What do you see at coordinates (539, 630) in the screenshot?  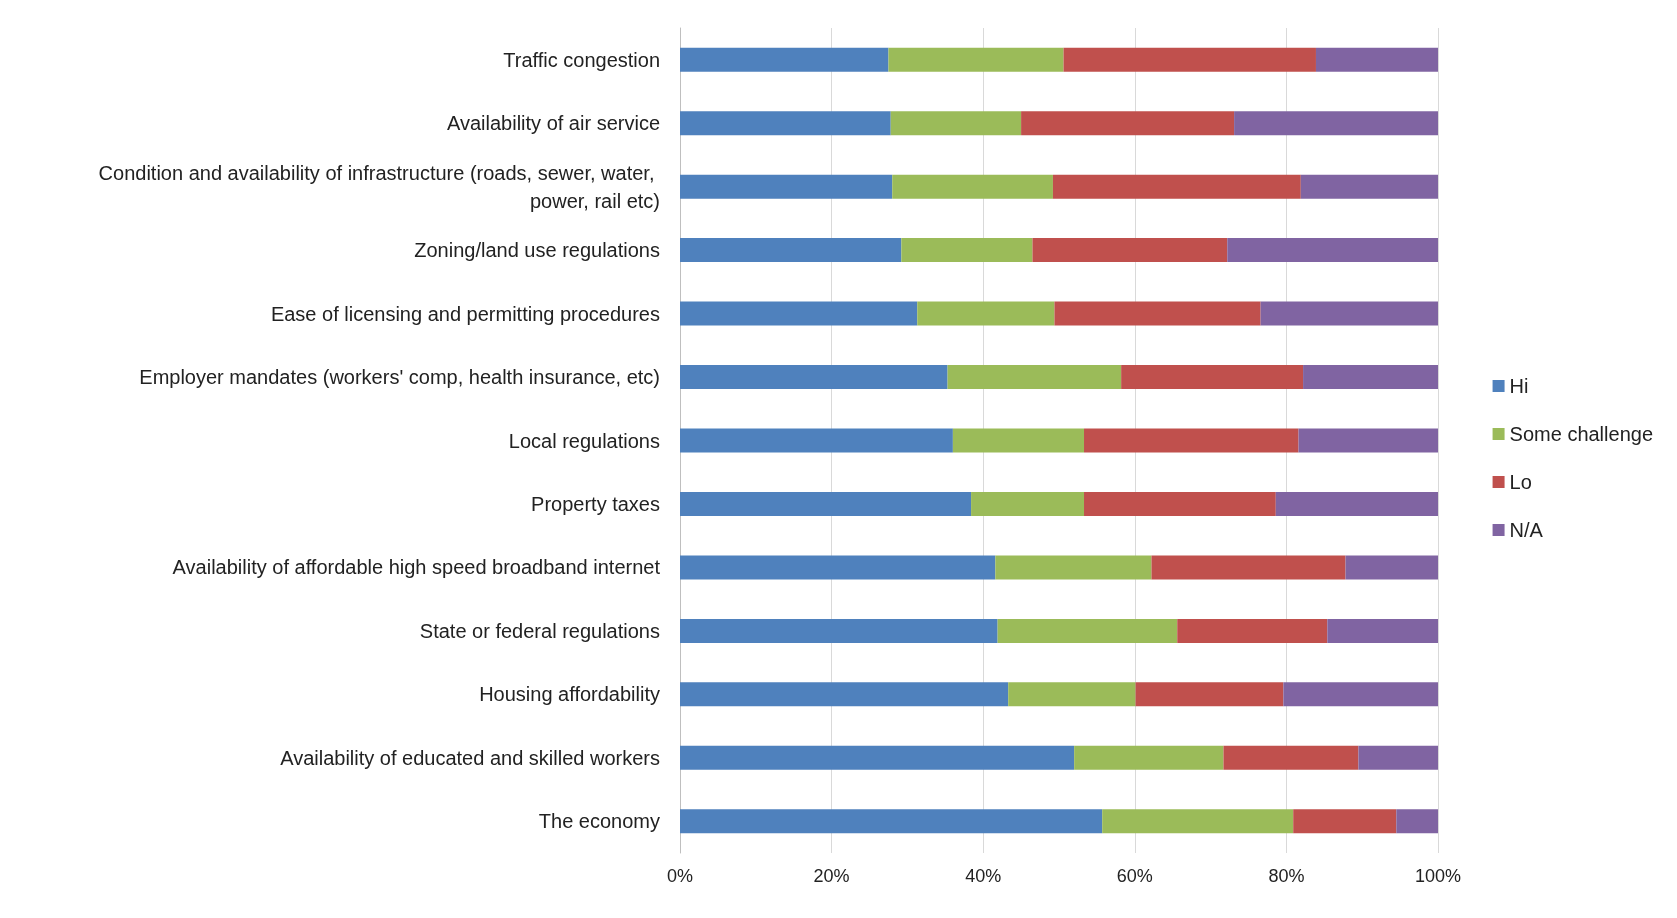 I see `y-tick-label: State or federal regulations` at bounding box center [539, 630].